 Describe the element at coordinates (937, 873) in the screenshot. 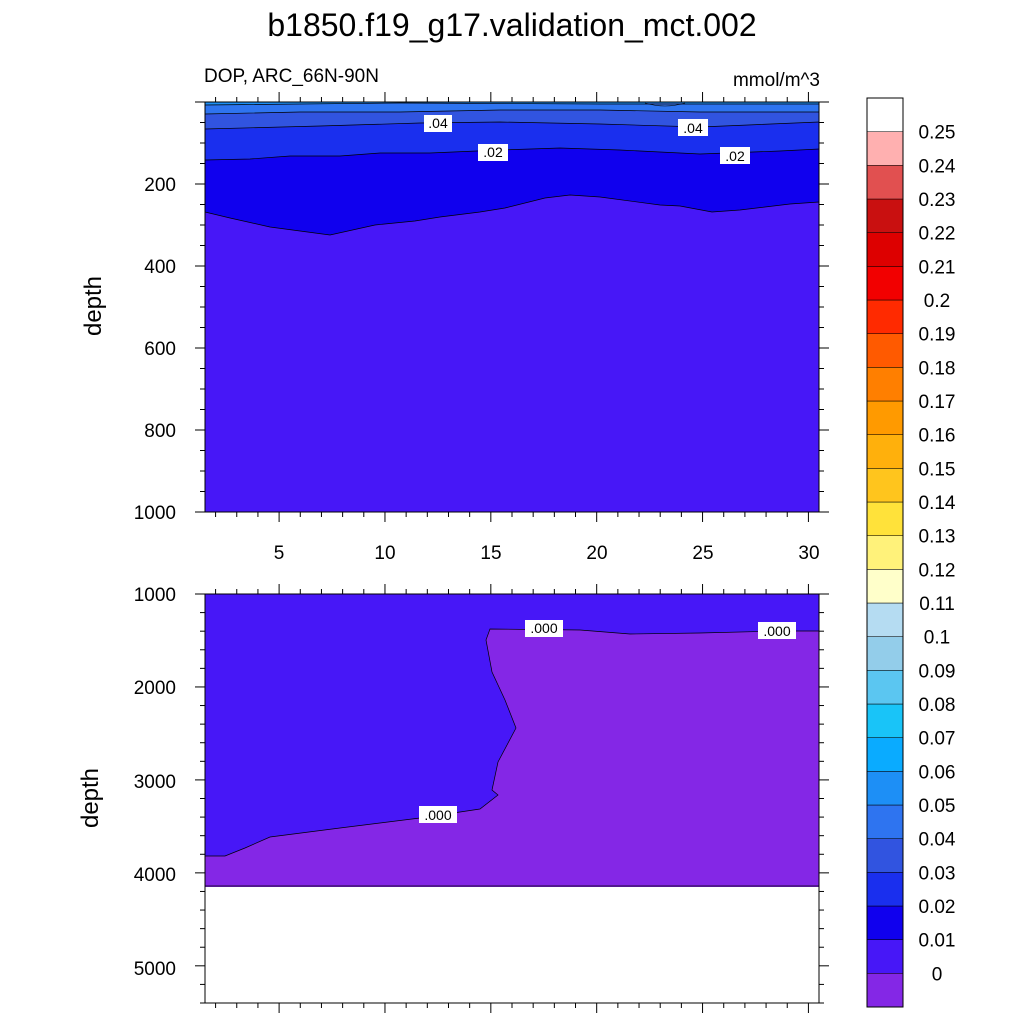

I see `colorbar-label: 0.03` at that location.